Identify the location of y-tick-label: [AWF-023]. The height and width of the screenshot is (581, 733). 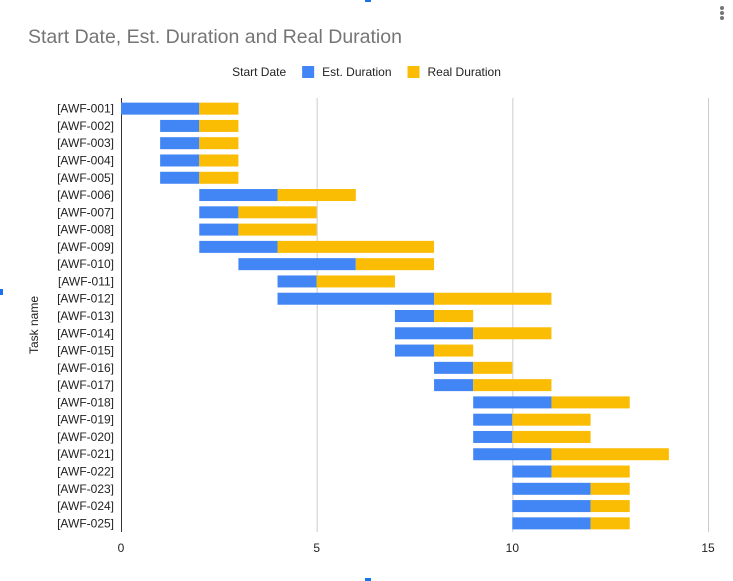
(85, 489).